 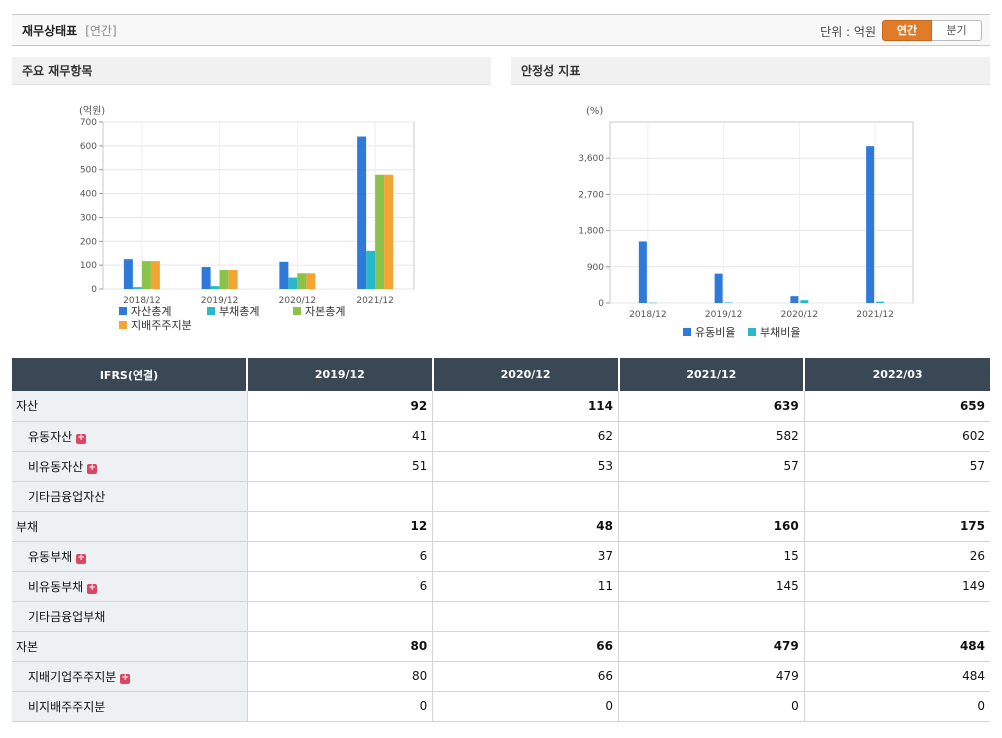 I want to click on annual-toggle-button: 연간, so click(x=907, y=30).